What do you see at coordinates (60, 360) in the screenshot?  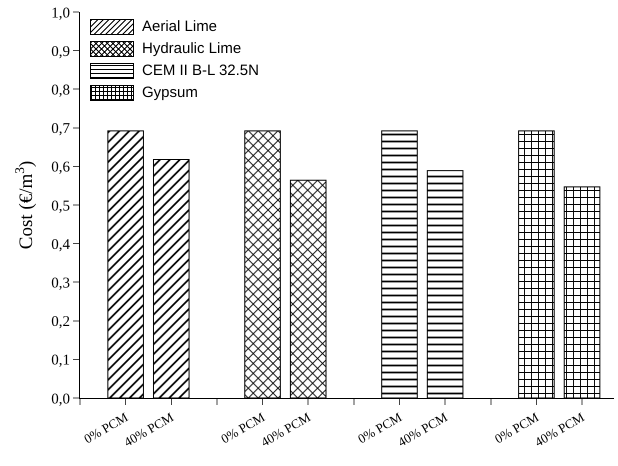 I see `y-tick-label: 0,1` at bounding box center [60, 360].